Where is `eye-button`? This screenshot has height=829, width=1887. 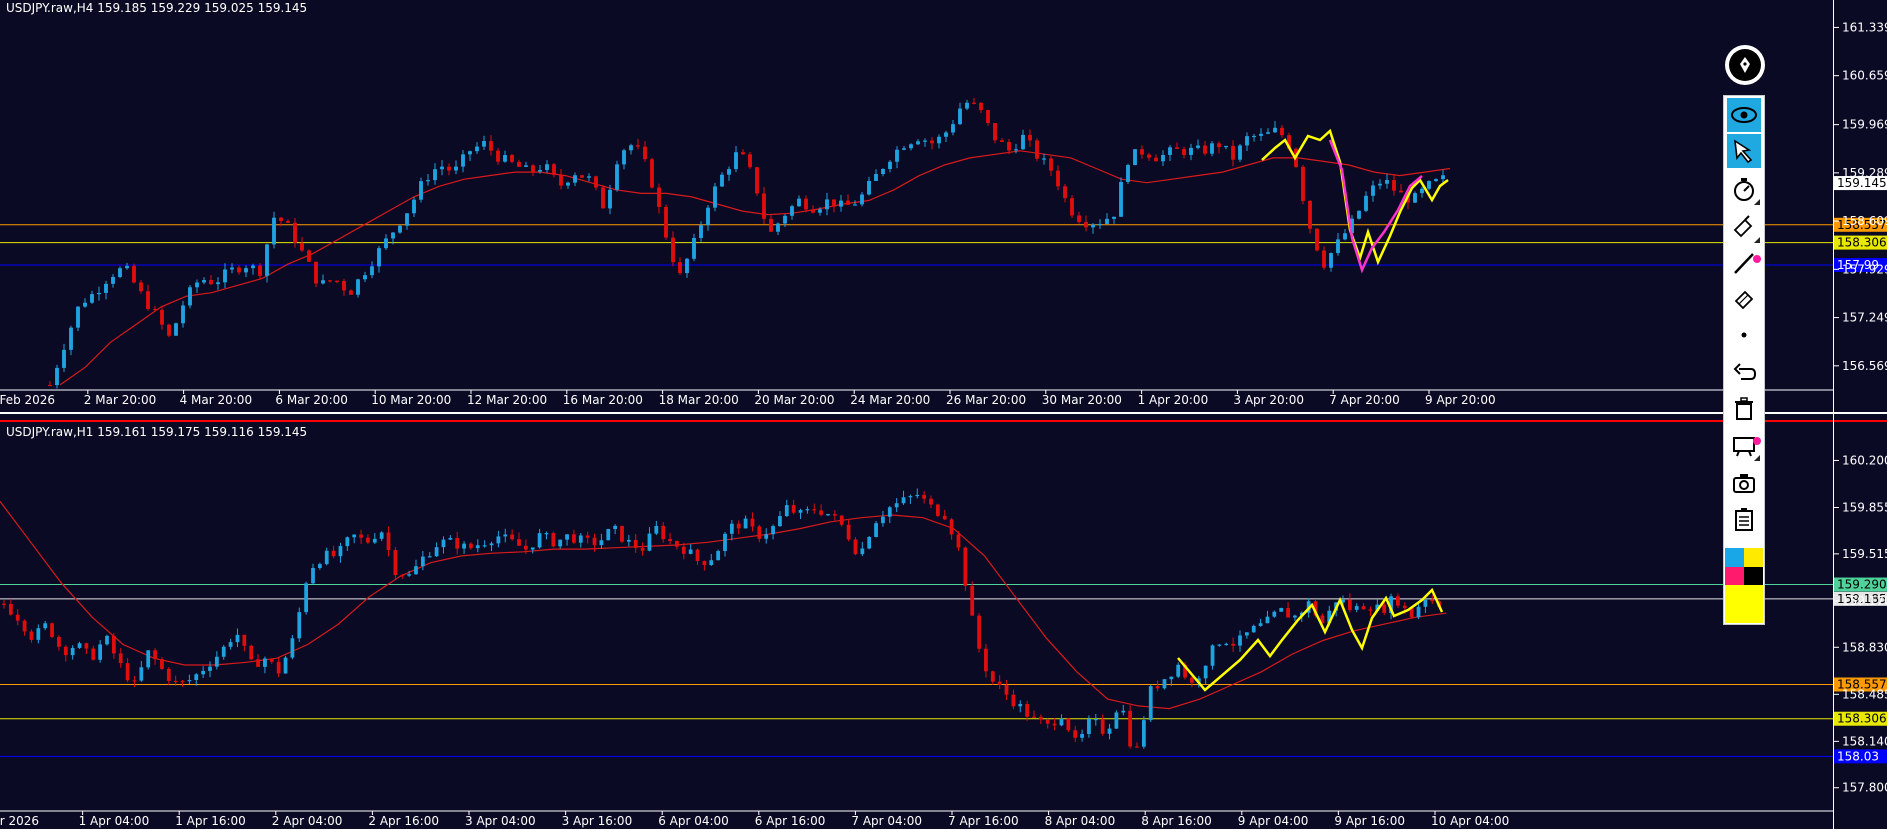 eye-button is located at coordinates (1744, 115).